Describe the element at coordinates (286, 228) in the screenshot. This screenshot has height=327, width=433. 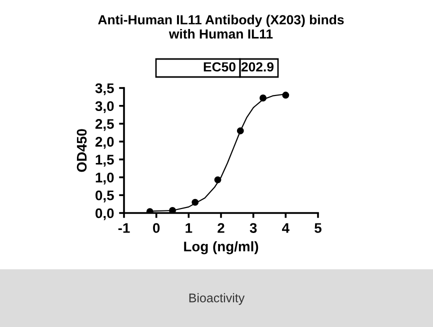
I see `x-tick-label: 4` at that location.